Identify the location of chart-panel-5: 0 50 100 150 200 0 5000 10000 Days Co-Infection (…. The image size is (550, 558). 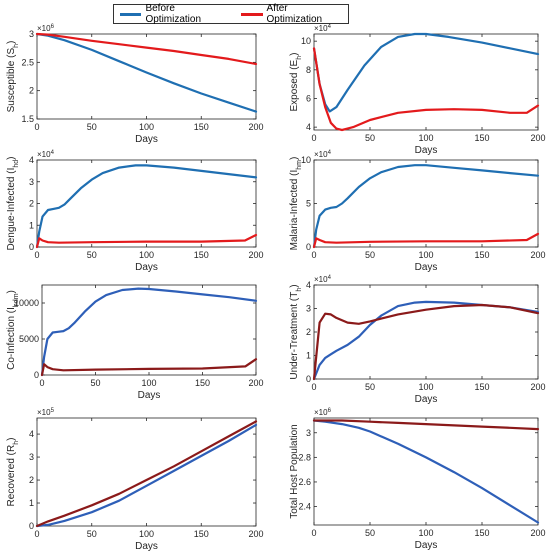
(135, 342).